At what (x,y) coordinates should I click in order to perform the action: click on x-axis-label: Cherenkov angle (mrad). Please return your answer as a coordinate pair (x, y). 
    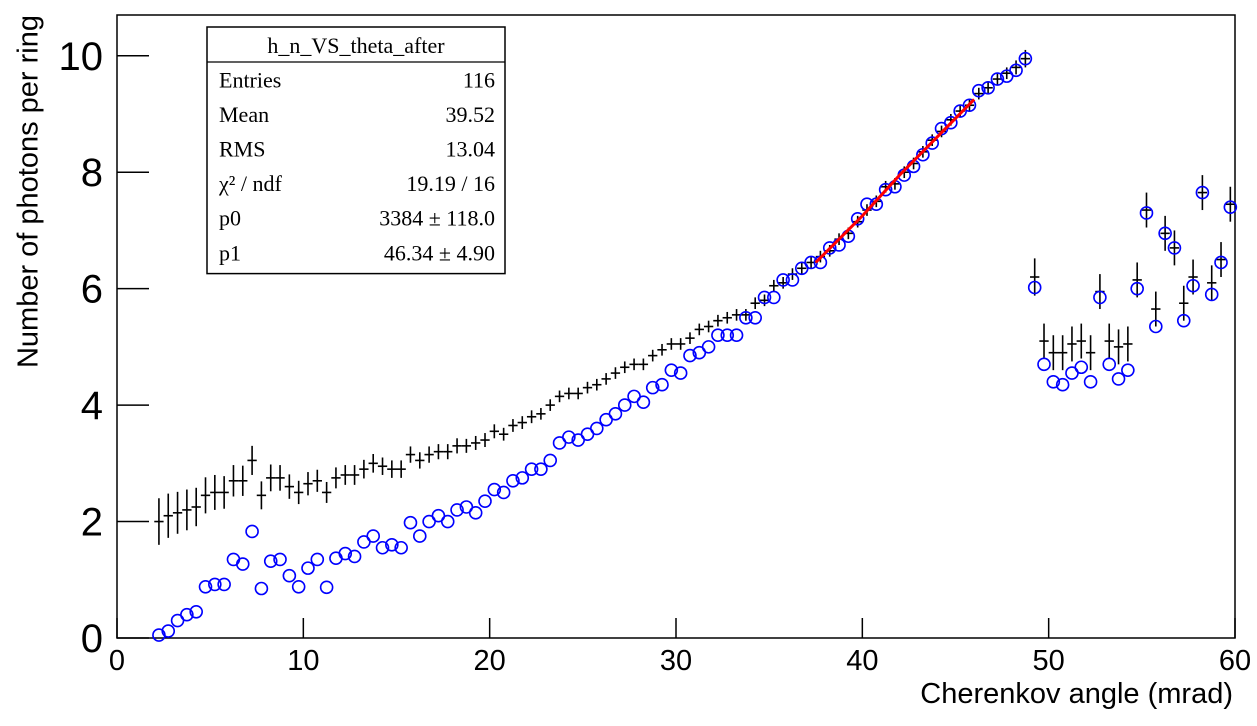
    Looking at the image, I should click on (1076, 694).